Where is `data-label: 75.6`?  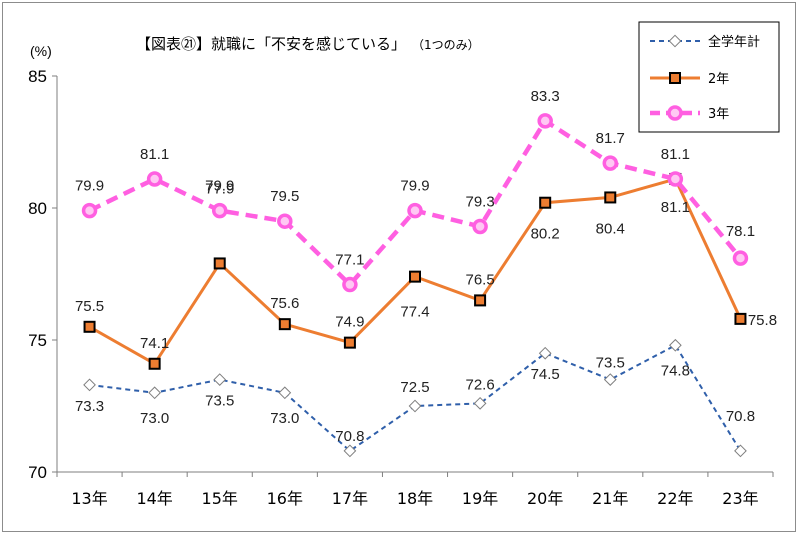
data-label: 75.6 is located at coordinates (284, 303).